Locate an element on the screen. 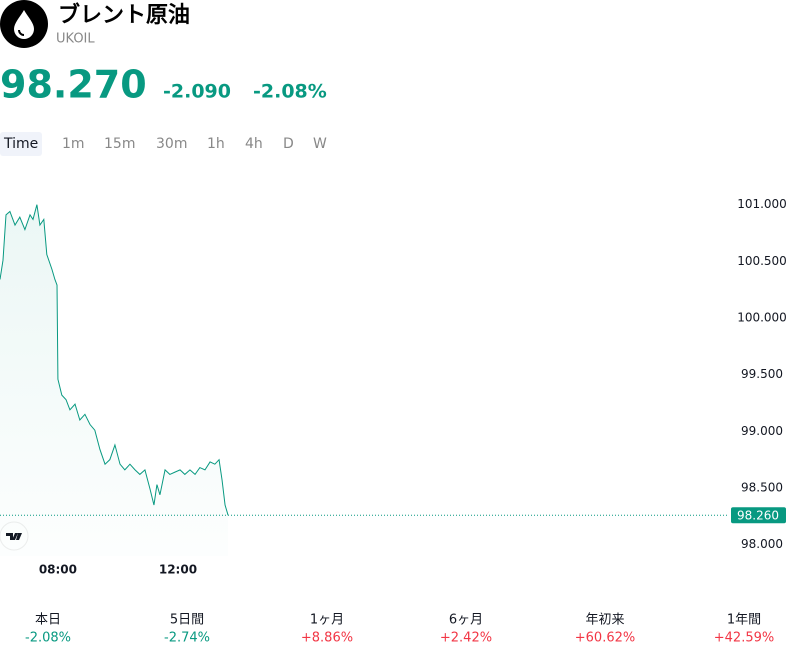 Image resolution: width=800 pixels, height=662 pixels. performance-value: +2.42% is located at coordinates (466, 638).